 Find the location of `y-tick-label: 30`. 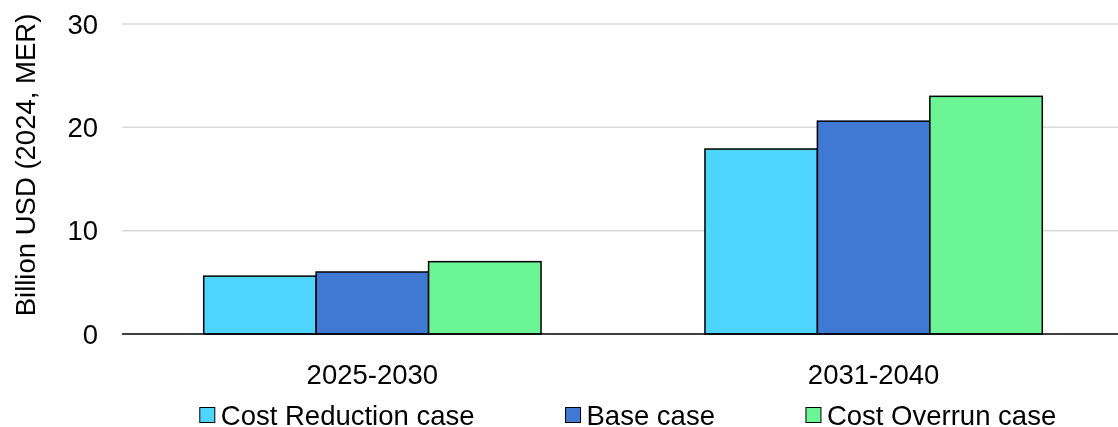

y-tick-label: 30 is located at coordinates (82, 24).